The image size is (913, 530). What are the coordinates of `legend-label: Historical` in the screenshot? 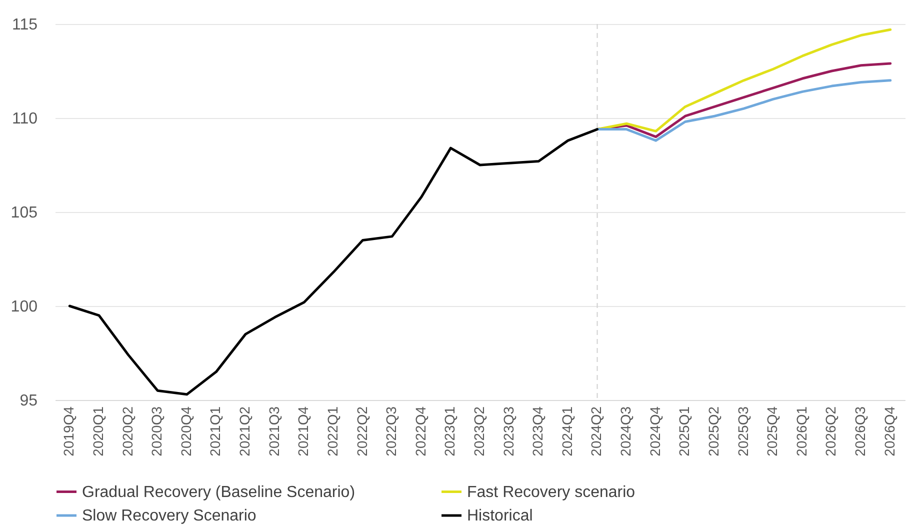 It's located at (500, 516).